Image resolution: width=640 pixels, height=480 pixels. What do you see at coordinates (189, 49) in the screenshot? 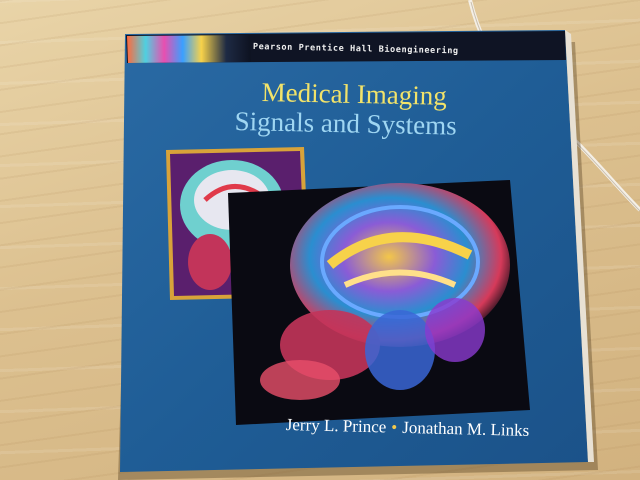
I see `series-banner-image` at bounding box center [189, 49].